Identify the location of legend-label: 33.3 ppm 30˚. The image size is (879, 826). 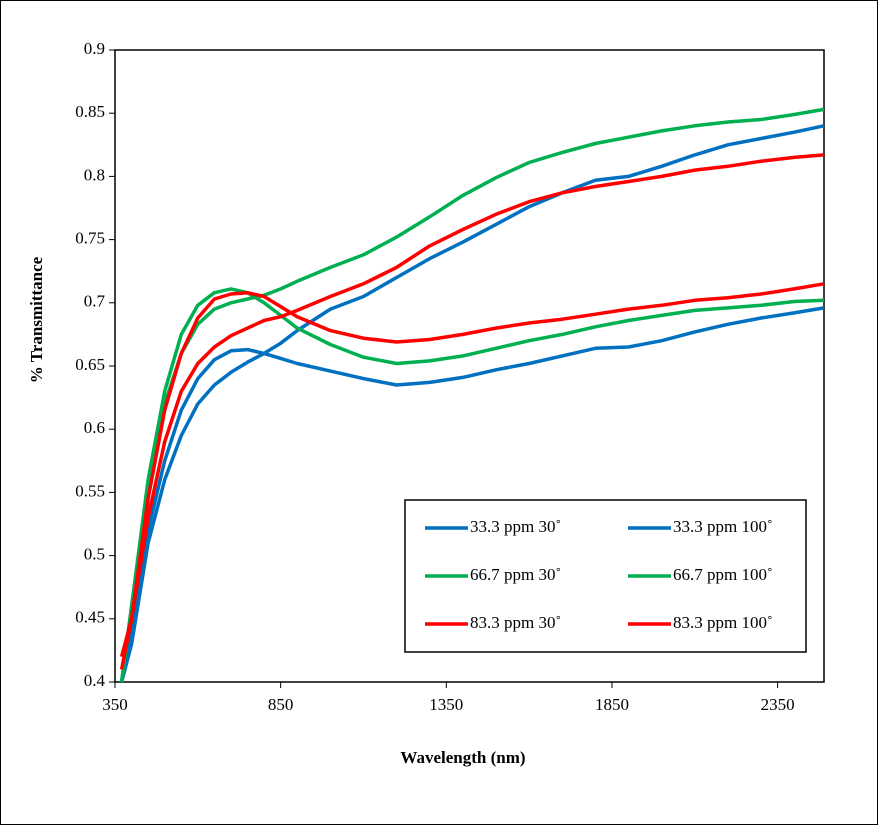
(515, 526).